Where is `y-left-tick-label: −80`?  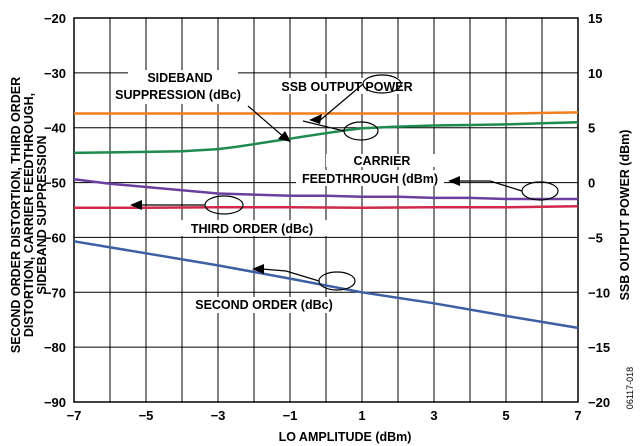
y-left-tick-label: −80 is located at coordinates (55, 347).